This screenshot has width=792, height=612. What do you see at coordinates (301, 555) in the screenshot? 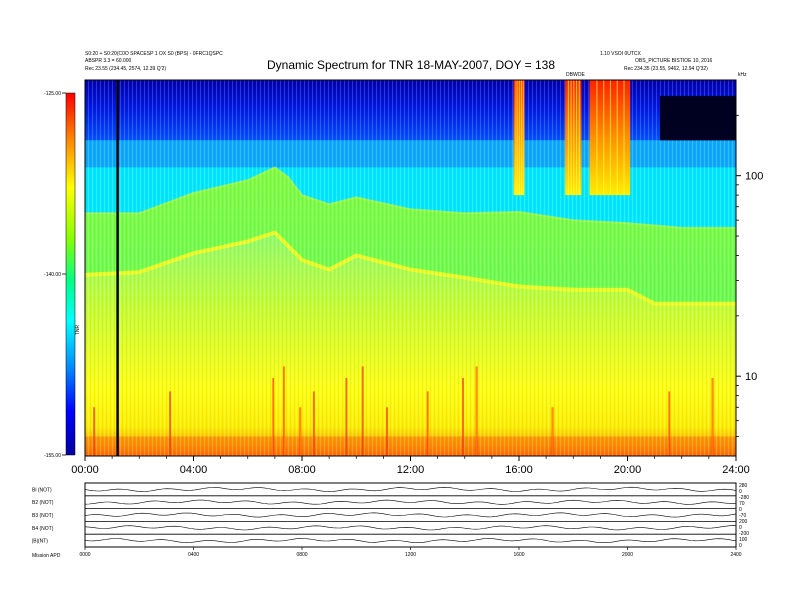
I see `panel-x-tick-label: 0800` at bounding box center [301, 555].